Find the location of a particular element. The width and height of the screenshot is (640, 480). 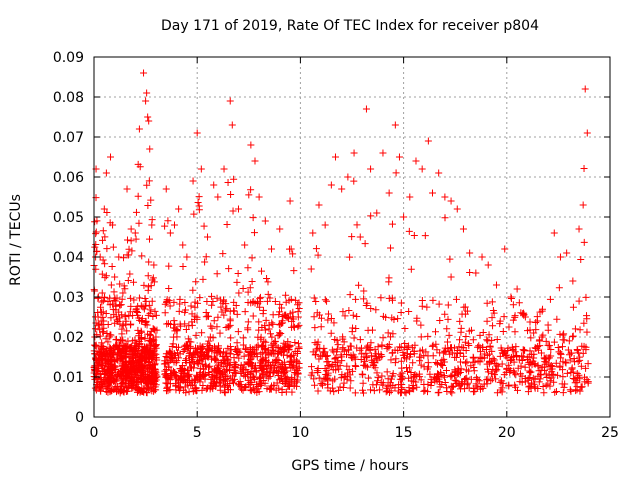

x-tick-label: 5 is located at coordinates (197, 433).